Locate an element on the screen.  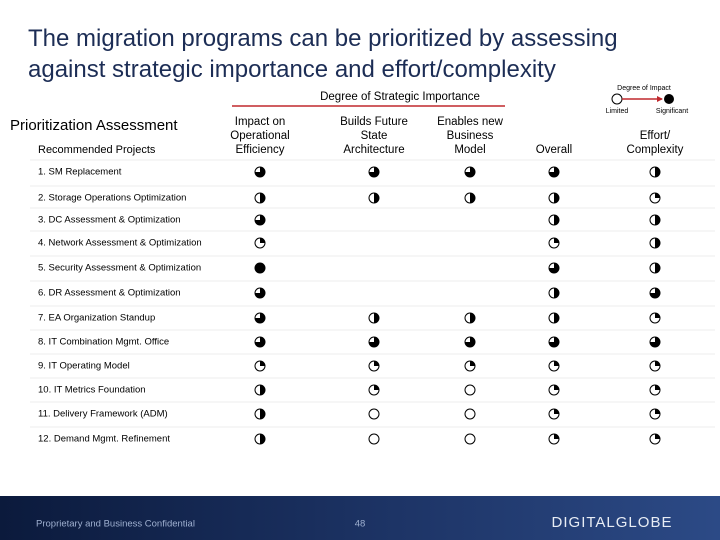
row-label: 8. IT Combination Mgmt. Office is located at coordinates (103, 342).